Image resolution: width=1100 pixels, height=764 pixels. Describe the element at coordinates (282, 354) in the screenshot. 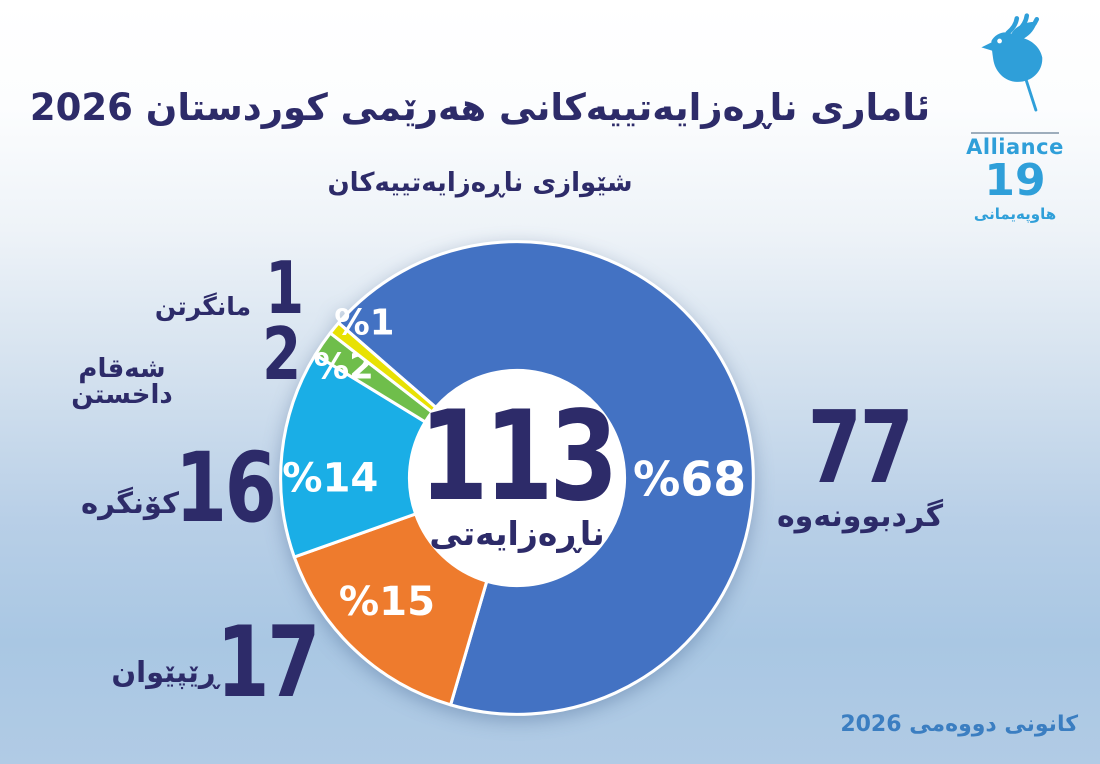

I see `annotation-road-closure-value: 2` at that location.